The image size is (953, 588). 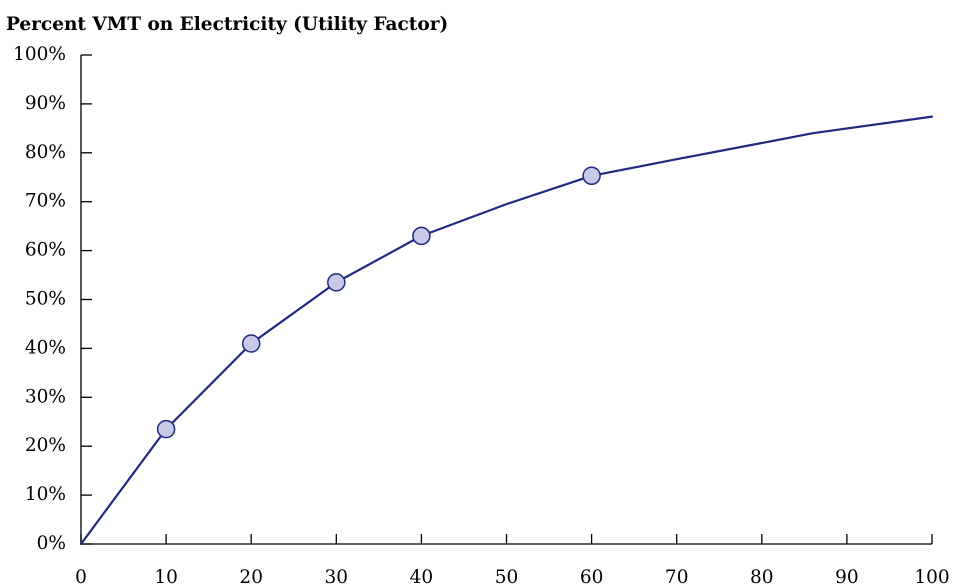 What do you see at coordinates (45, 445) in the screenshot?
I see `y-tick-label: 20%` at bounding box center [45, 445].